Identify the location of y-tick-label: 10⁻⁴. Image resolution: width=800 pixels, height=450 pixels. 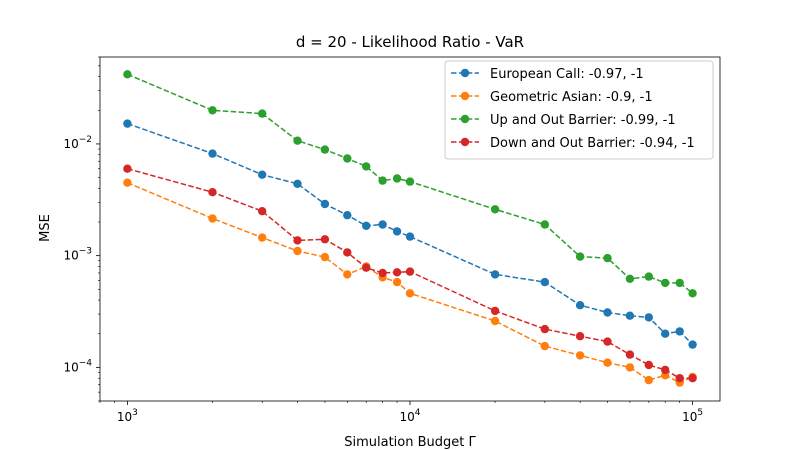
(77, 366).